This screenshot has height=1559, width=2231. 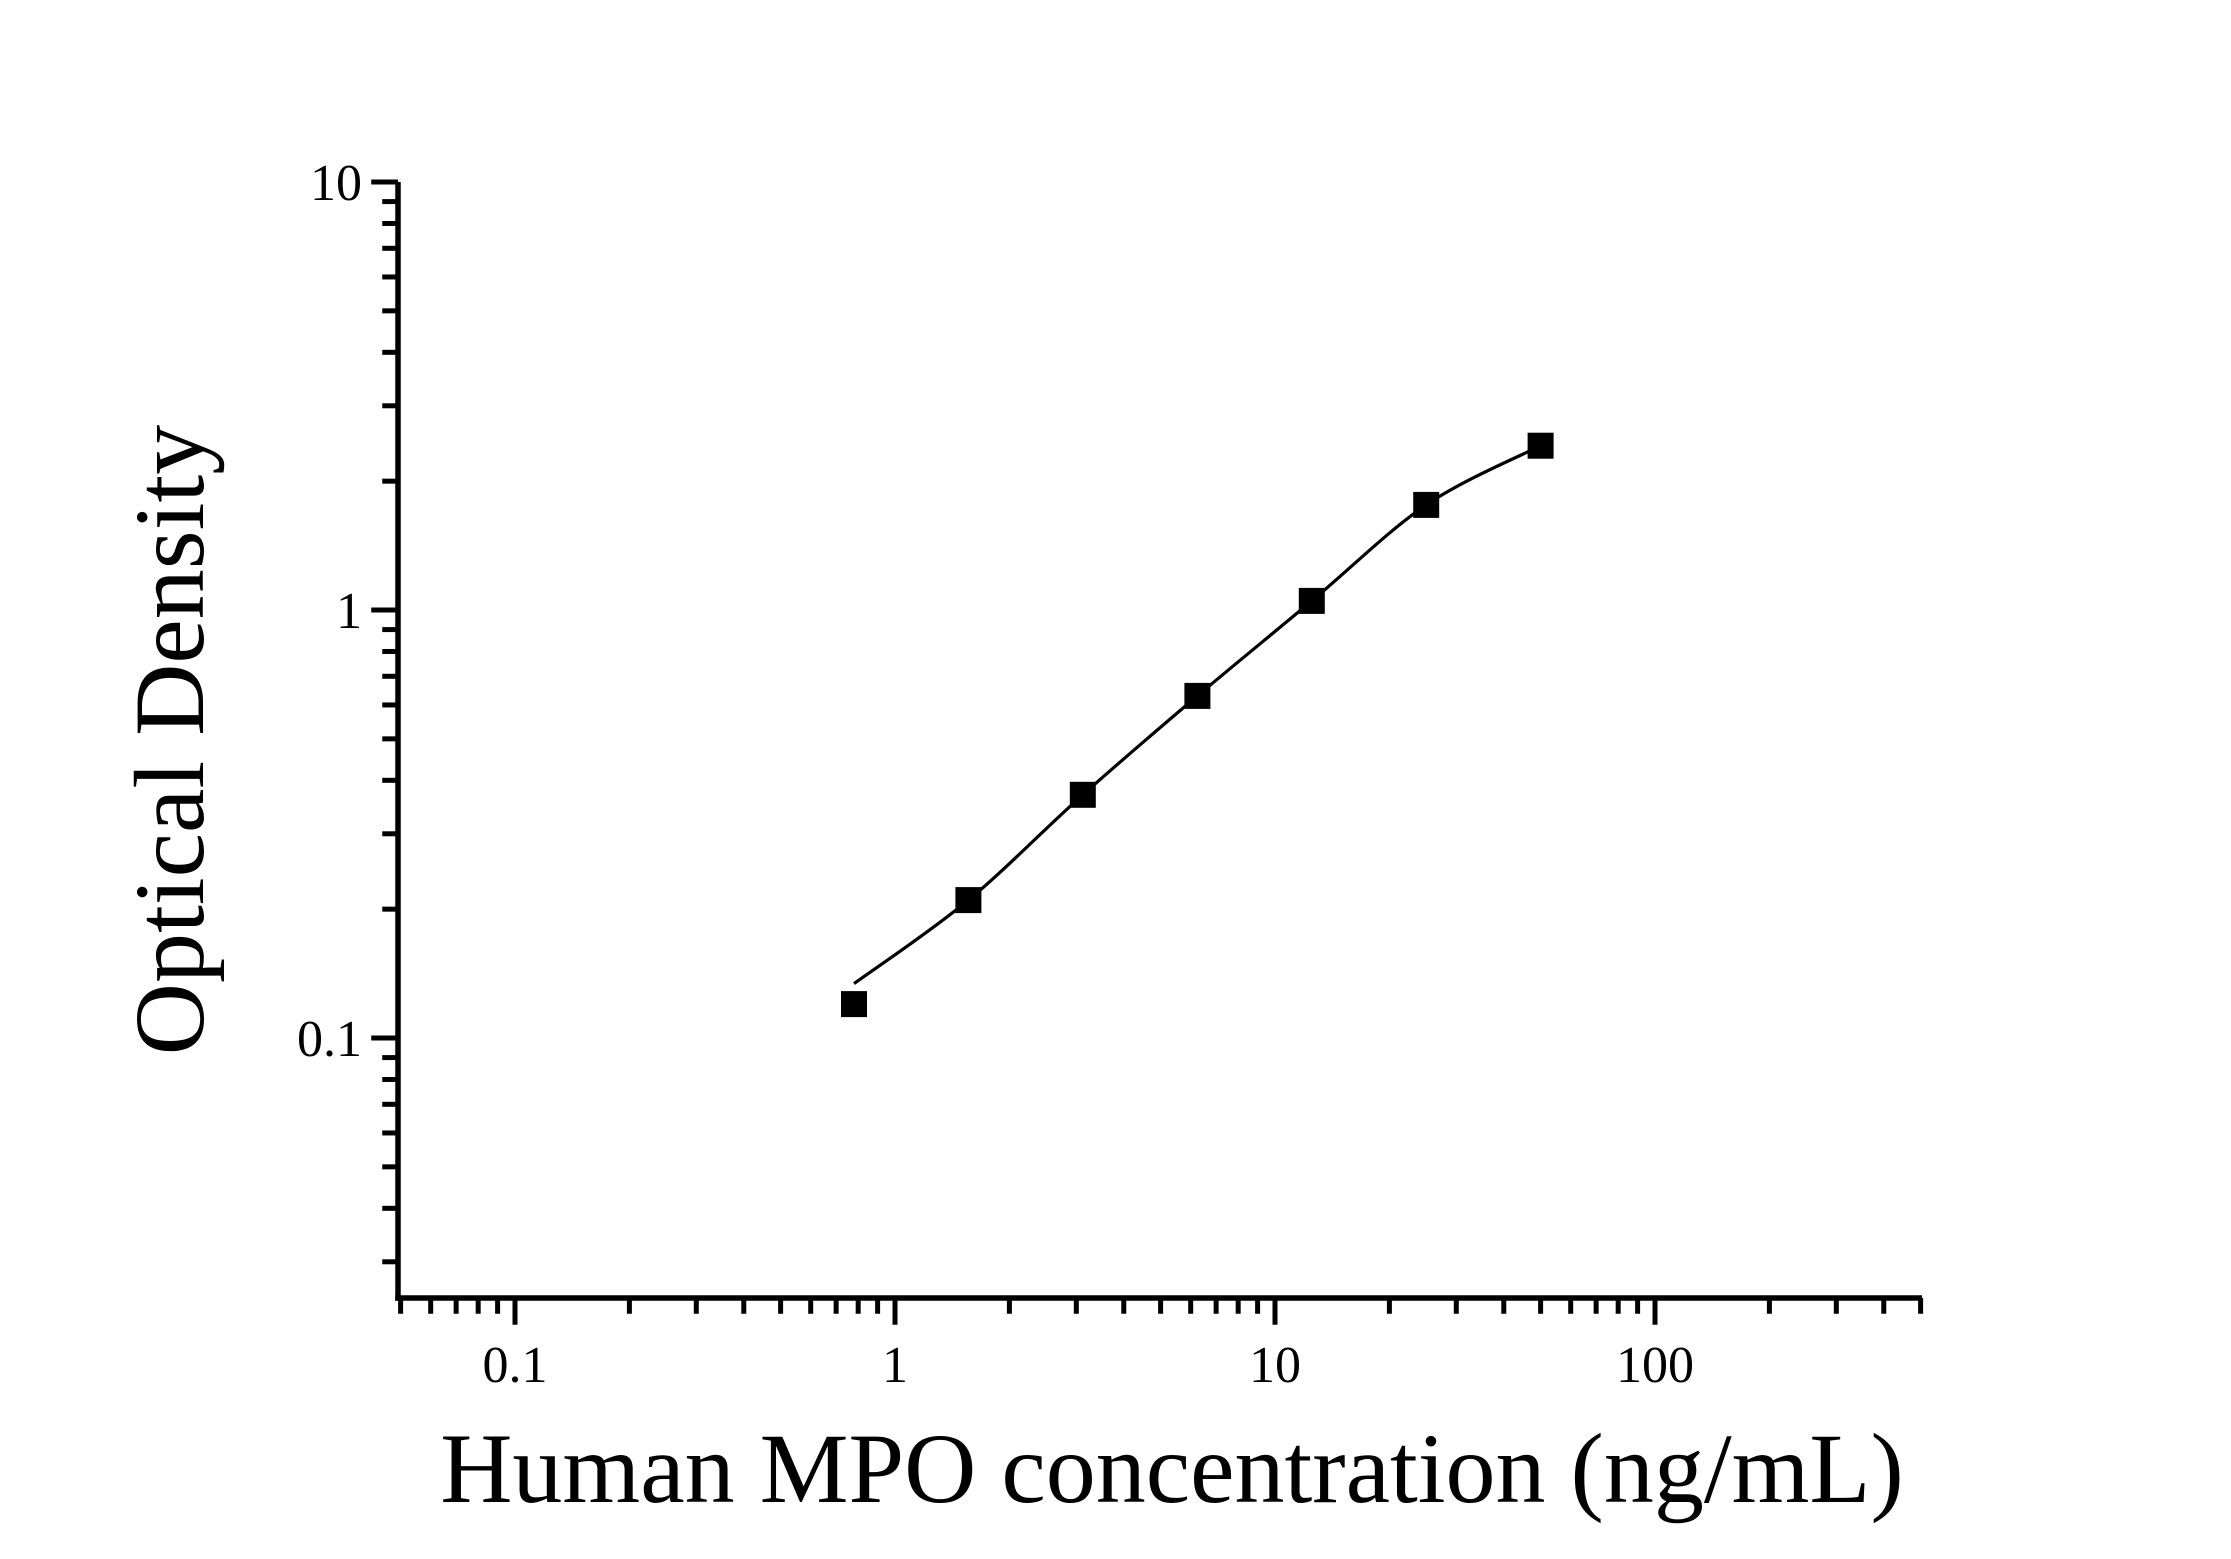 What do you see at coordinates (349, 611) in the screenshot?
I see `y-tick-label: 1` at bounding box center [349, 611].